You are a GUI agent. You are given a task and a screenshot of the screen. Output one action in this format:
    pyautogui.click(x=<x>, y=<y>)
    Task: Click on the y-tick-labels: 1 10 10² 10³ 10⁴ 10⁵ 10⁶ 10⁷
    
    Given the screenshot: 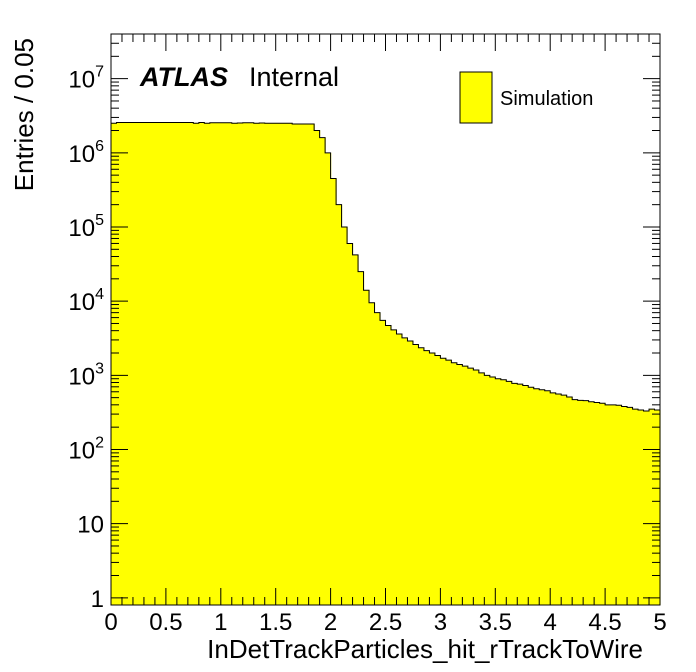 What is the action you would take?
    pyautogui.click(x=86, y=338)
    